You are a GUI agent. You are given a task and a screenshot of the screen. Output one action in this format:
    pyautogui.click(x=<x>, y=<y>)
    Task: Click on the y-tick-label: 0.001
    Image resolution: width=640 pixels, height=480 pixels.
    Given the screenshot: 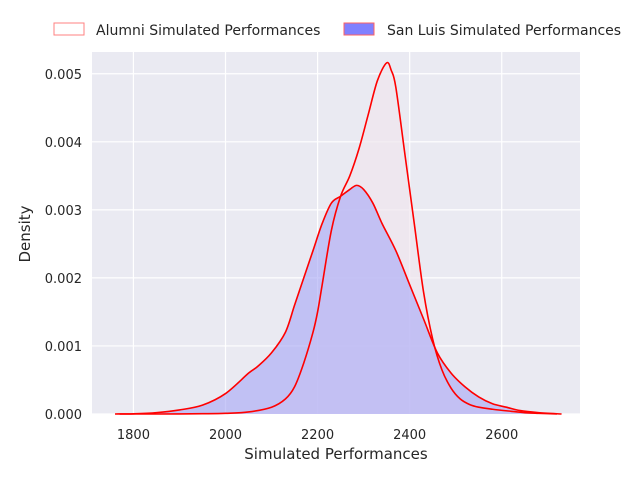 What is the action you would take?
    pyautogui.click(x=63, y=347)
    